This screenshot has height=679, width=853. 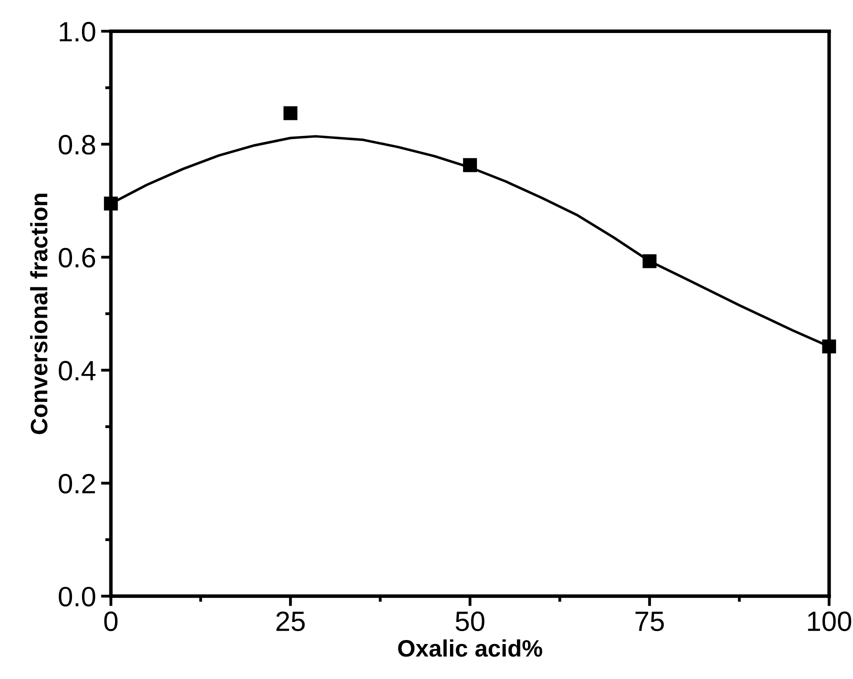 I want to click on x-tick-label: 75, so click(x=650, y=622).